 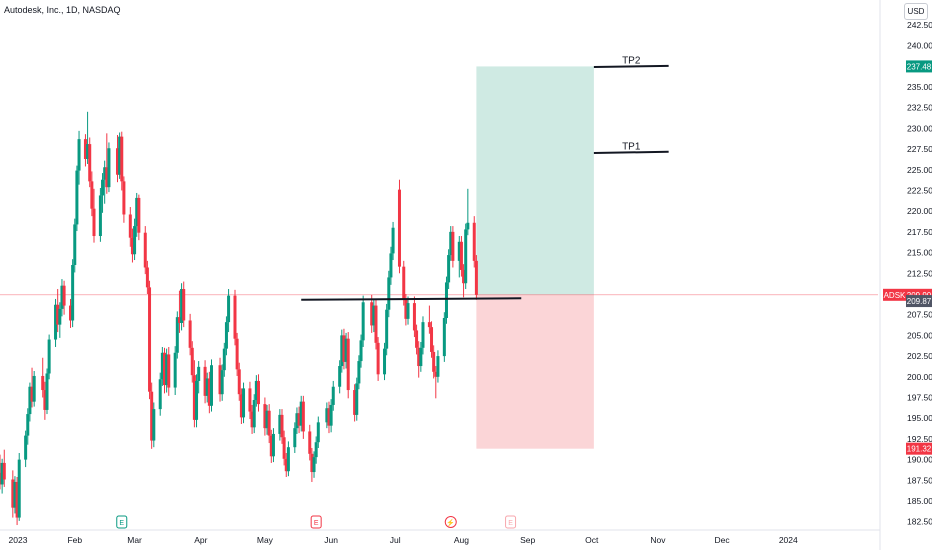 What do you see at coordinates (919, 377) in the screenshot?
I see `y-tick-label: 200.00` at bounding box center [919, 377].